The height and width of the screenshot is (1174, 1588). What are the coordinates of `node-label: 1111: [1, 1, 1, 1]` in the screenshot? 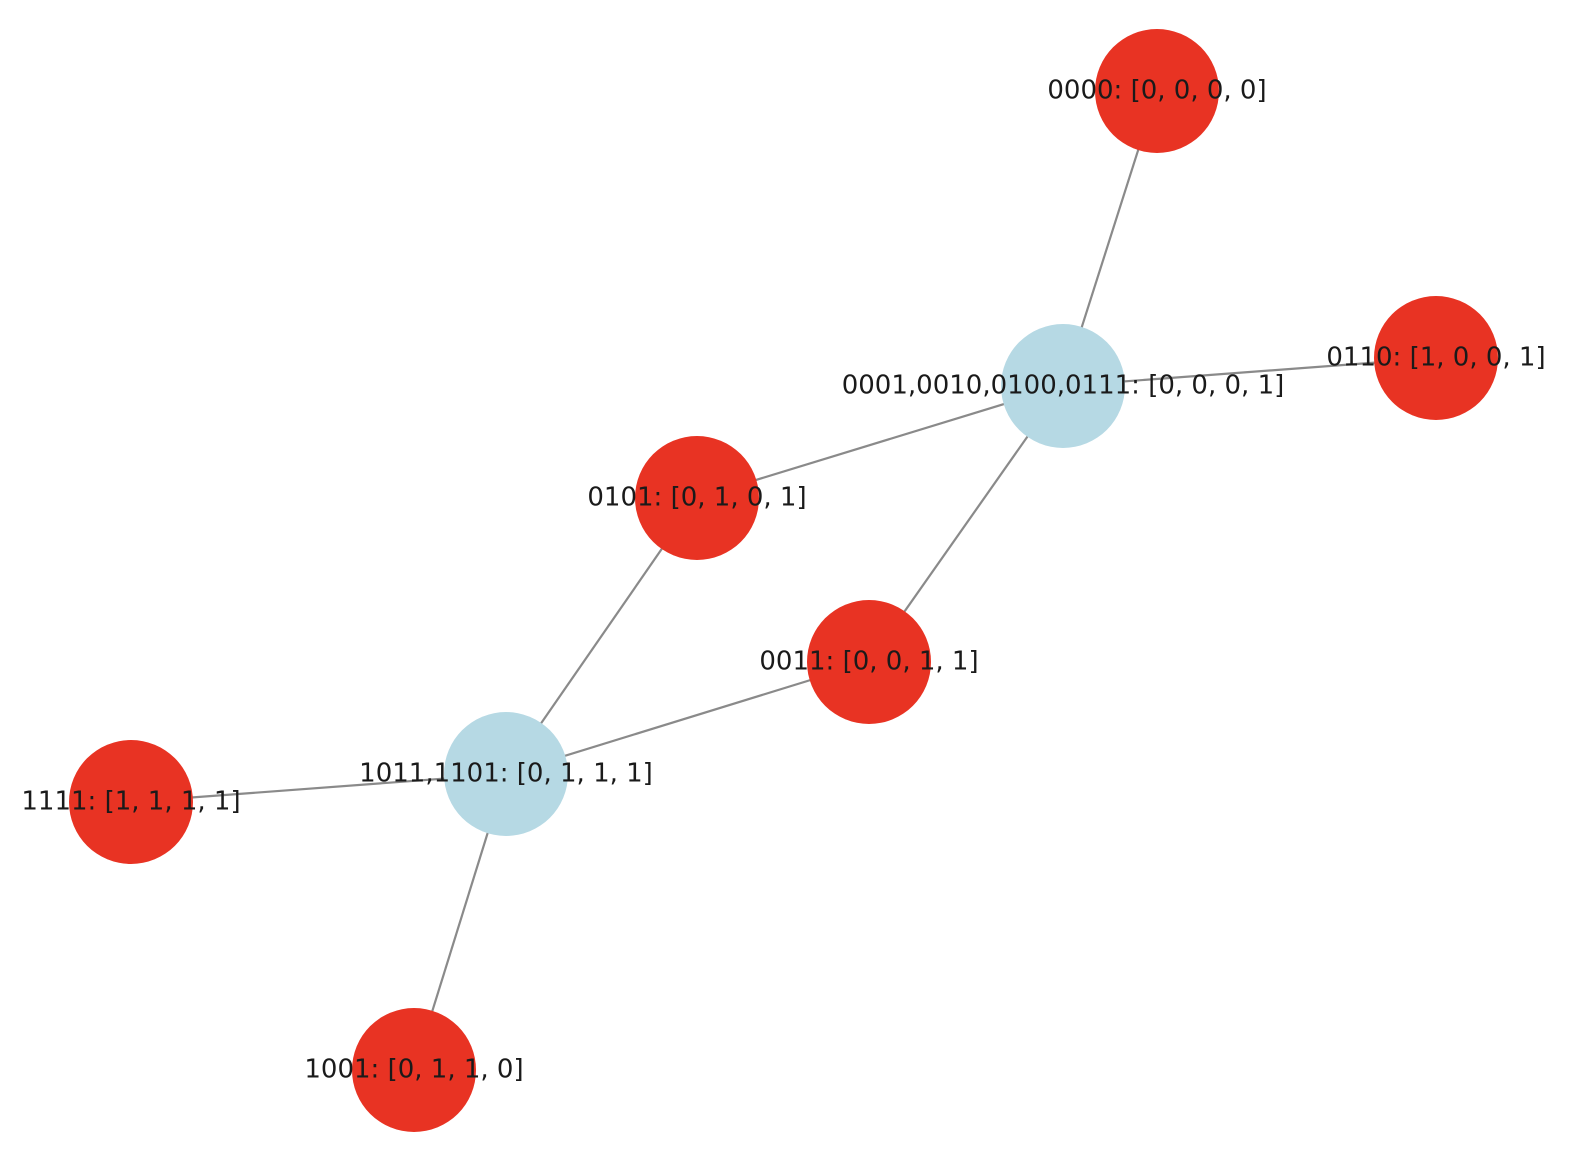 It's located at (130, 802).